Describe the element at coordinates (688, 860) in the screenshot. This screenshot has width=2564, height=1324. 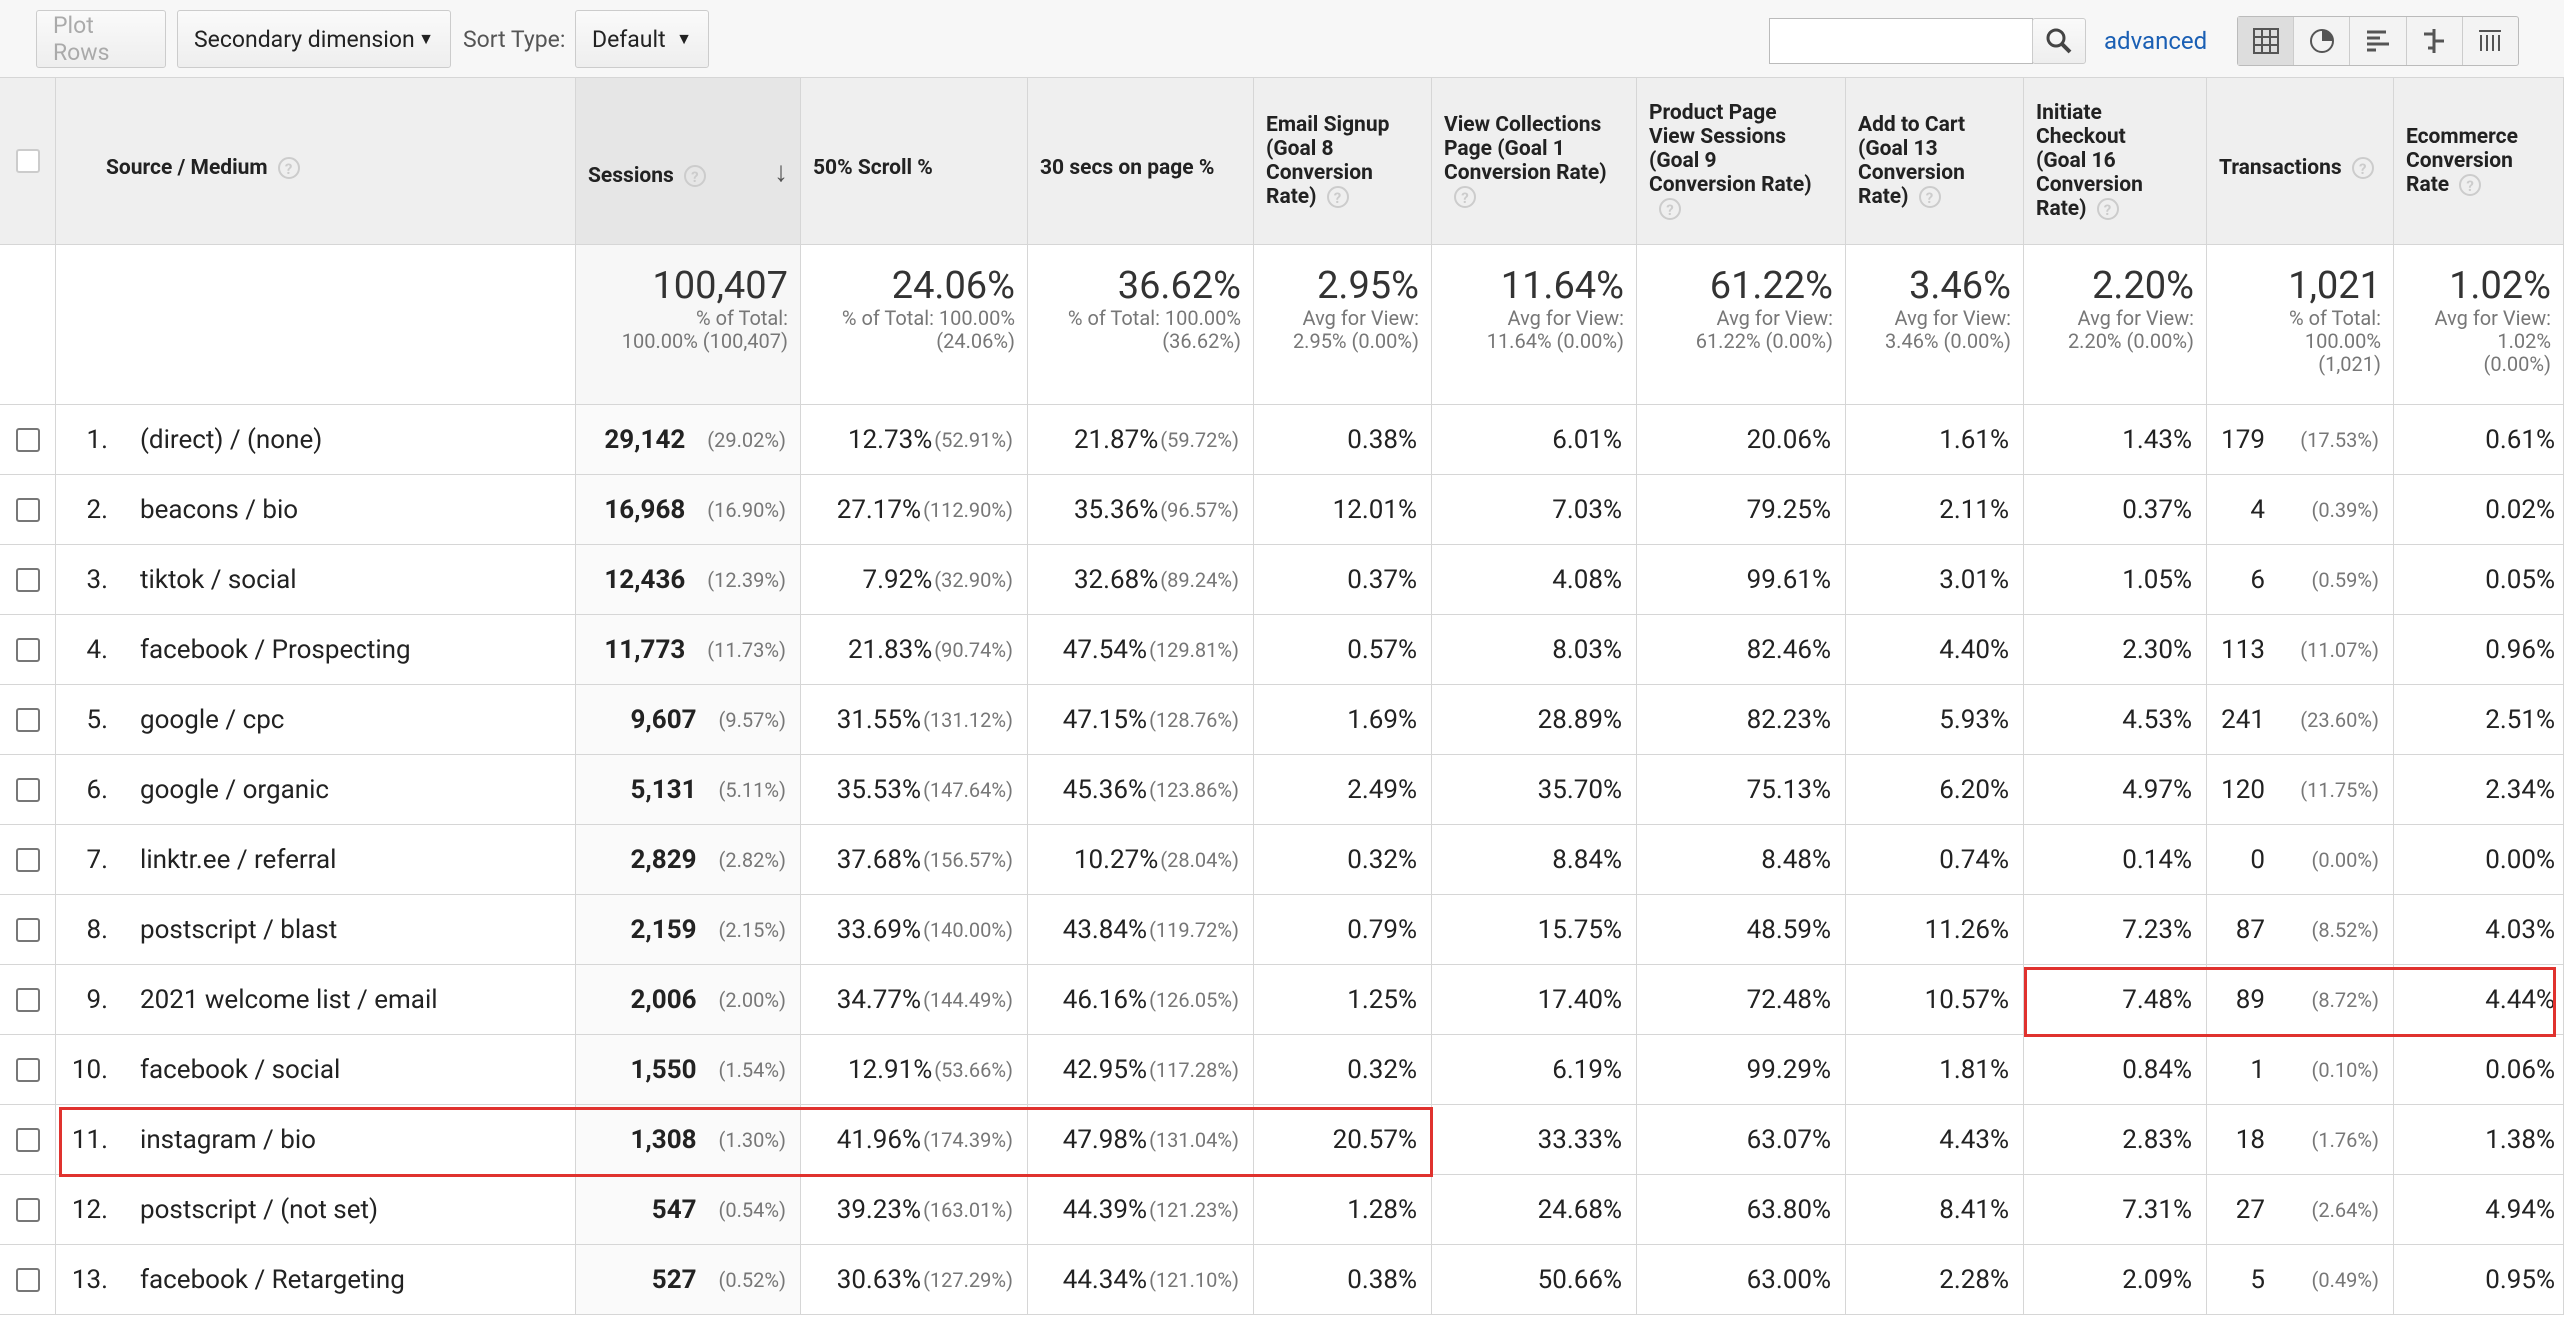
I see `sessions-cell: 2,829 (2.82%)` at that location.